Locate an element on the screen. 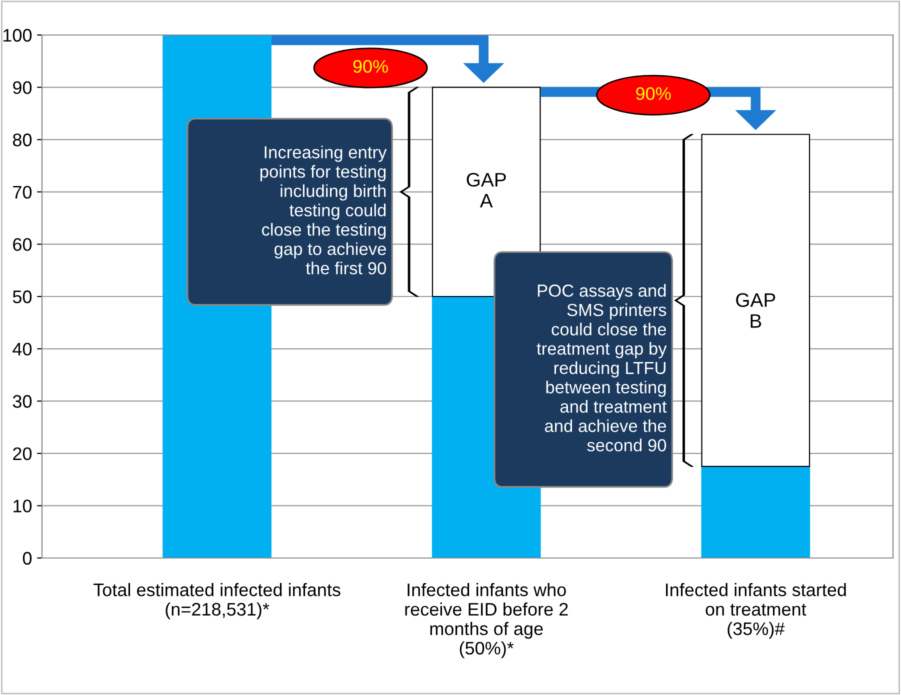 This screenshot has height=695, width=901. y-tick-label: 10 is located at coordinates (23, 506).